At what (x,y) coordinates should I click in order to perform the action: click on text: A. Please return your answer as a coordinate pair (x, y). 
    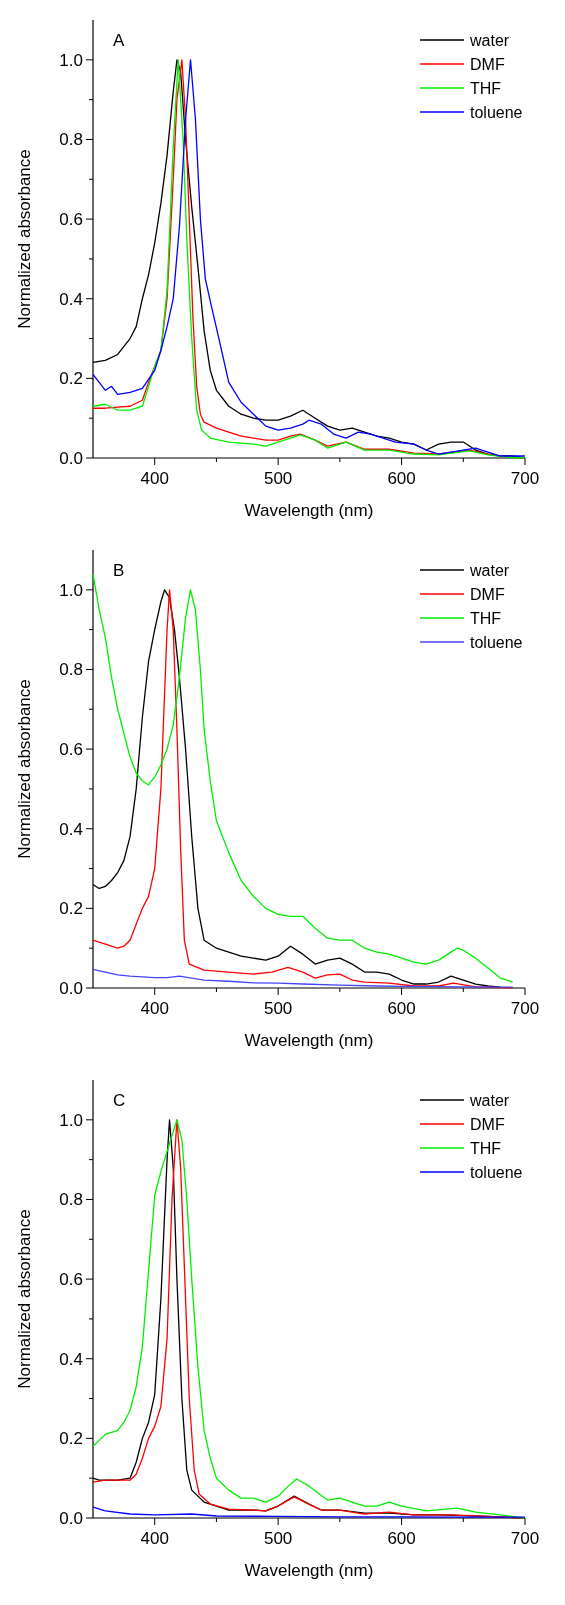
    Looking at the image, I should click on (119, 40).